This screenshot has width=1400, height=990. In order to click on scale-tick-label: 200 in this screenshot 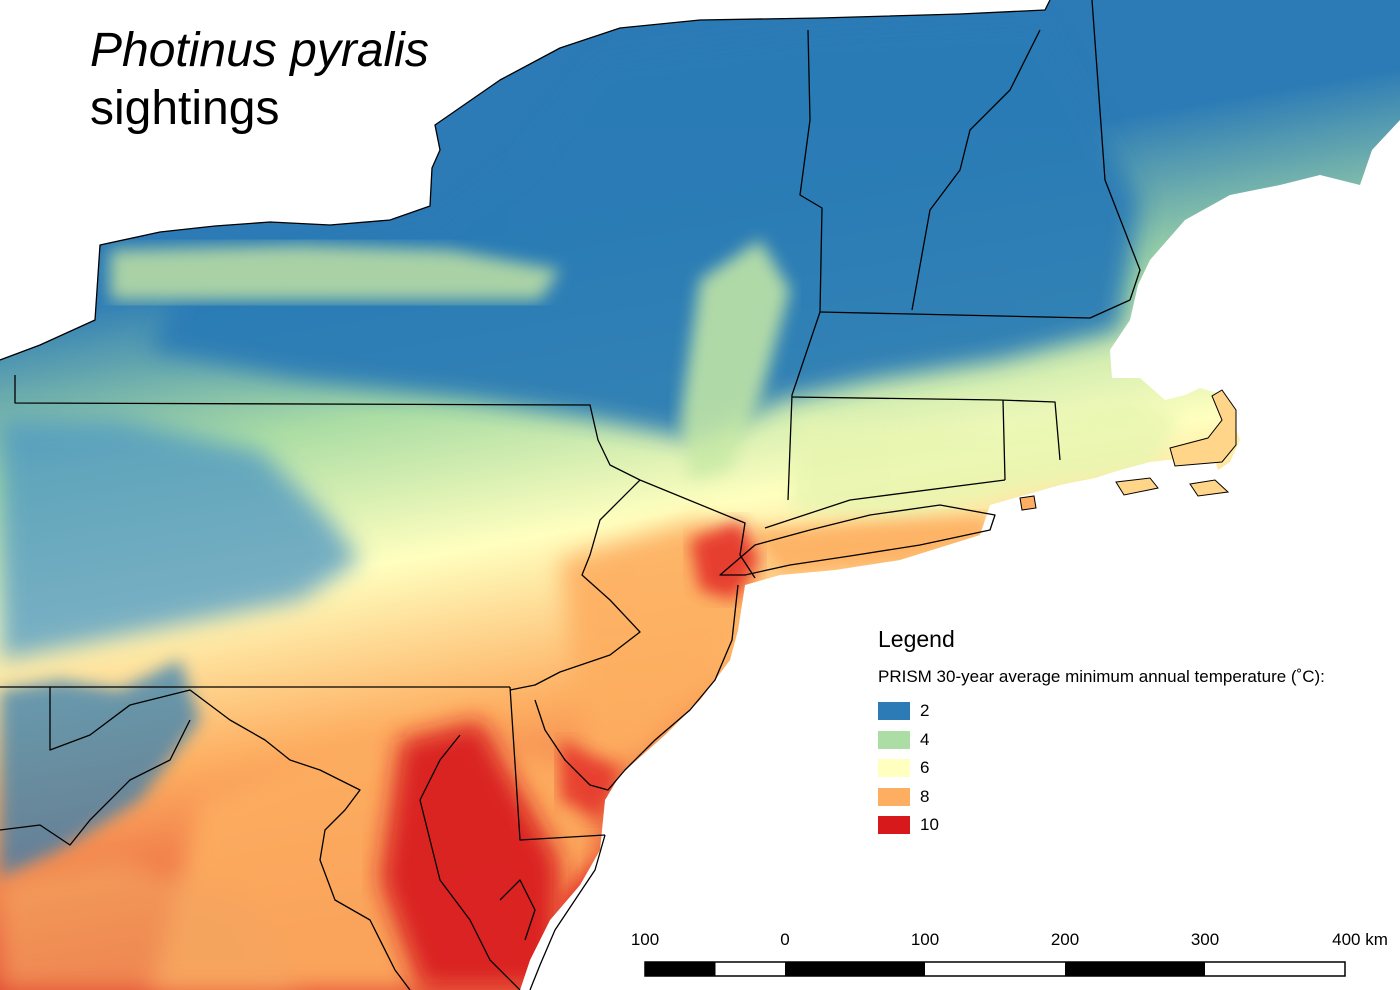, I will do `click(1065, 939)`.